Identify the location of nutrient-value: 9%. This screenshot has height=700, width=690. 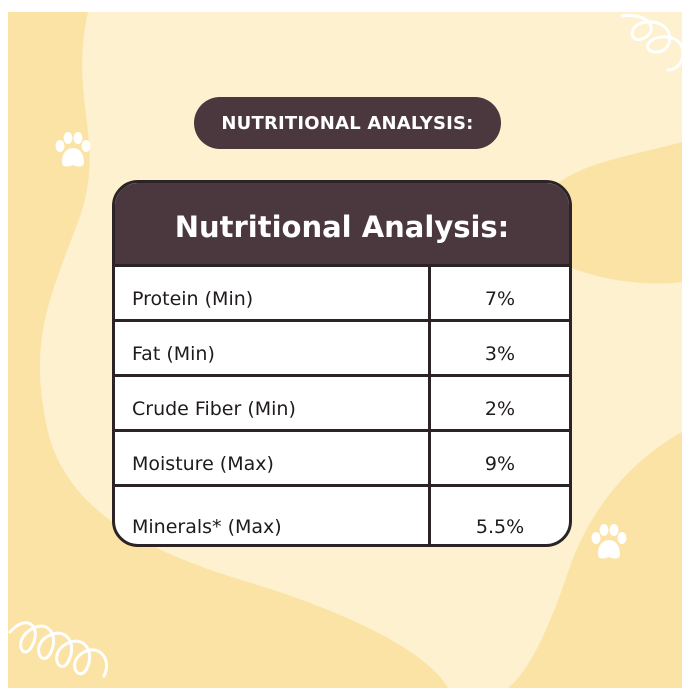
(500, 464).